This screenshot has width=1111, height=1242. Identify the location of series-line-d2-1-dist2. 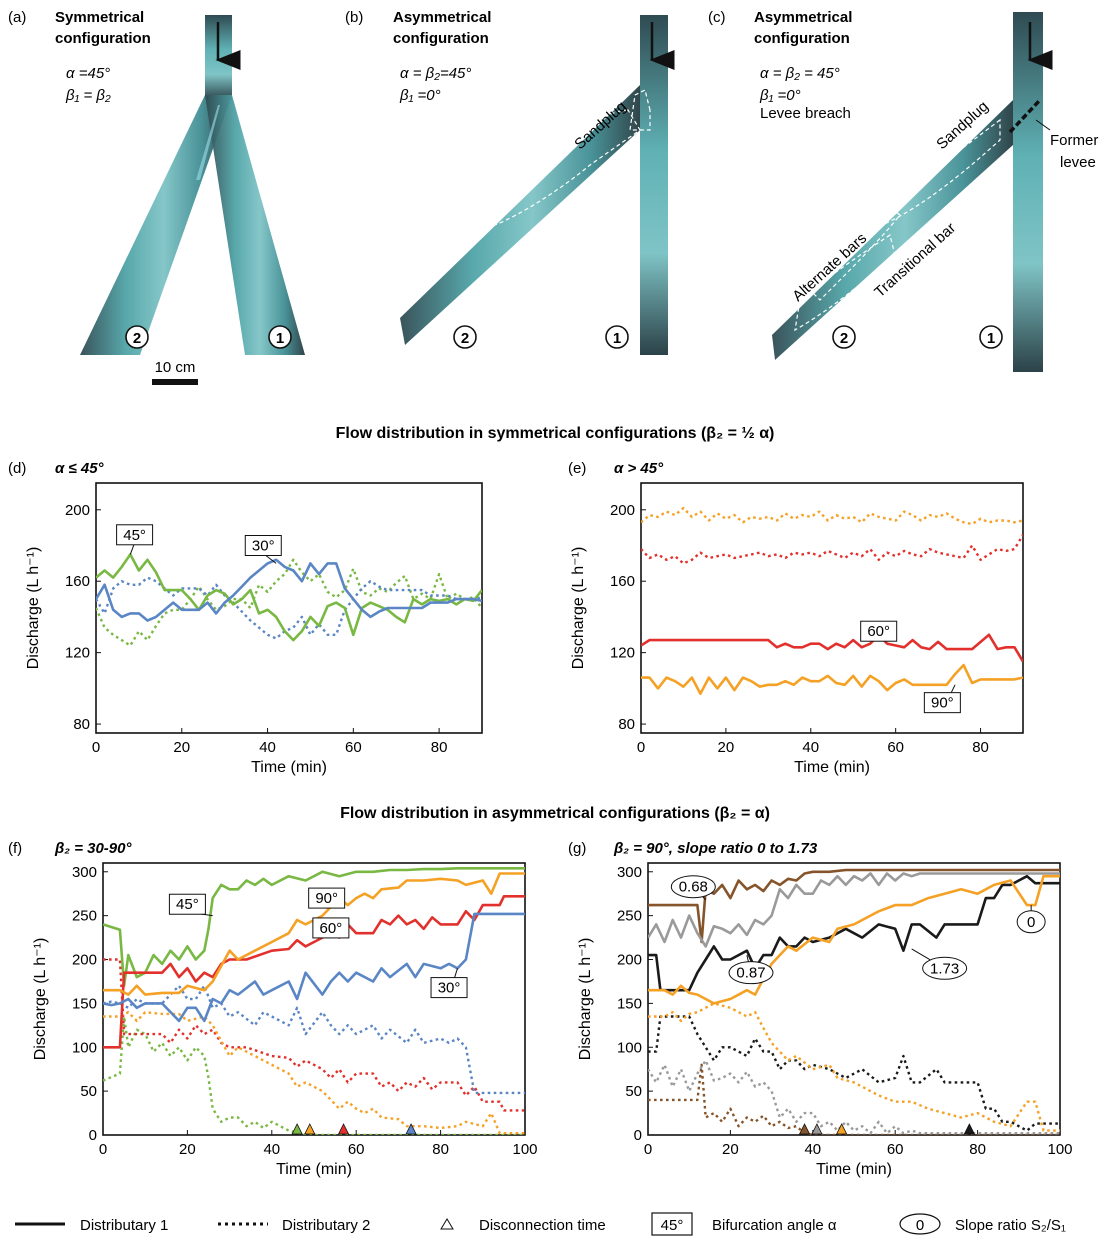
(854, 1099).